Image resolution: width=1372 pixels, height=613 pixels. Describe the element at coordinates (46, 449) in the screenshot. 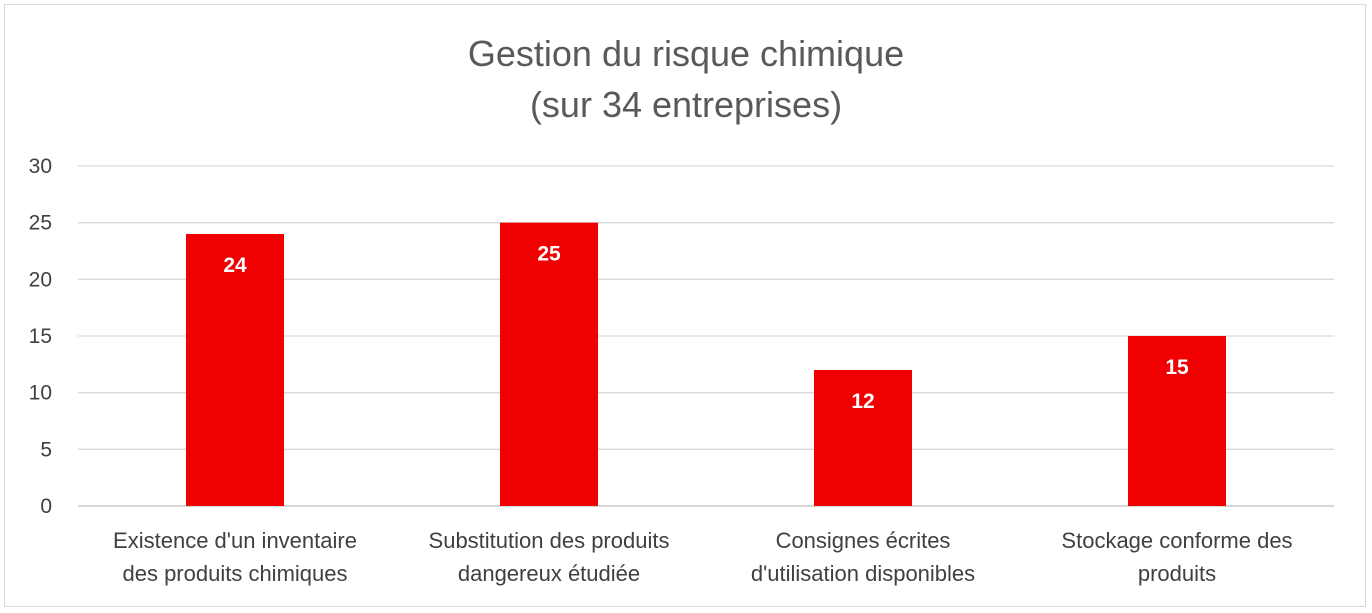

I see `y-tick-label: 5` at that location.